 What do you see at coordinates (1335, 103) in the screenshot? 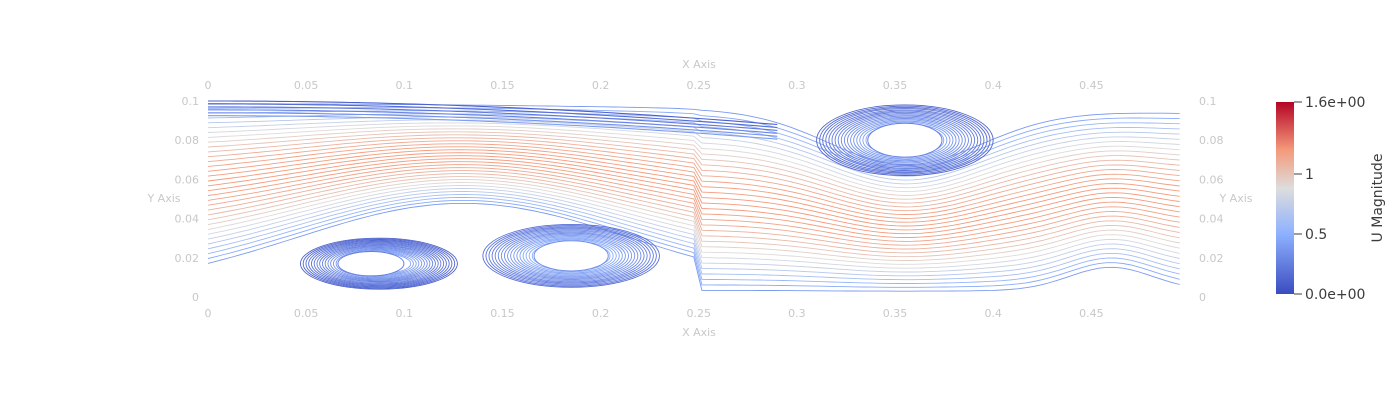
I see `colorbar-tick-label: 1.6e+00` at bounding box center [1335, 103].